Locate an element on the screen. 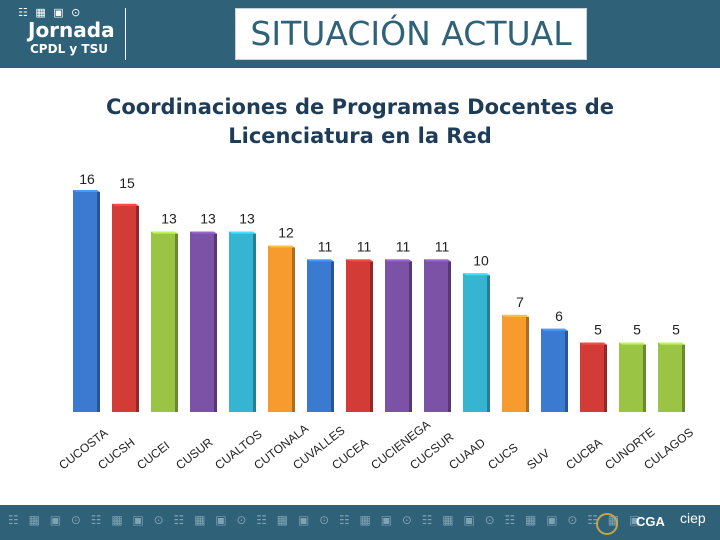 The width and height of the screenshot is (720, 540). category-label: CUSUR is located at coordinates (194, 454).